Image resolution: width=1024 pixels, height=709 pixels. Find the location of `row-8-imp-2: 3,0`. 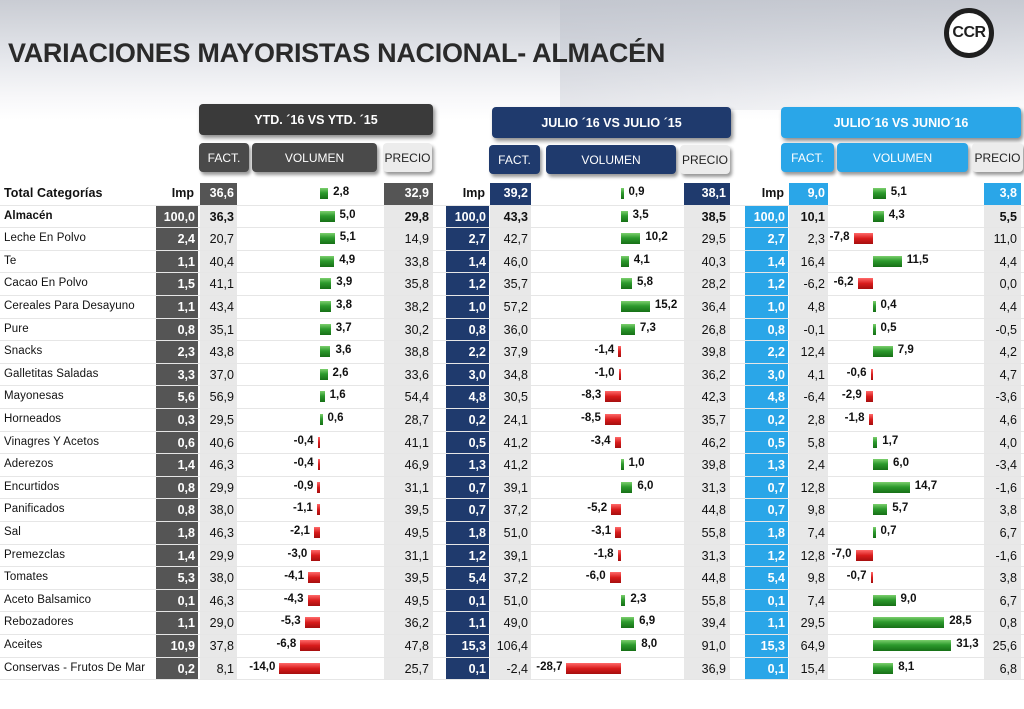

row-8-imp-2: 3,0 is located at coordinates (477, 374).